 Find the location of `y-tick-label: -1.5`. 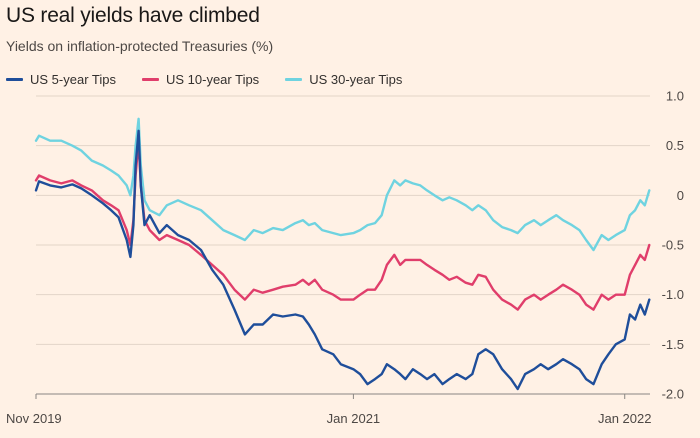

y-tick-label: -1.5 is located at coordinates (673, 344).